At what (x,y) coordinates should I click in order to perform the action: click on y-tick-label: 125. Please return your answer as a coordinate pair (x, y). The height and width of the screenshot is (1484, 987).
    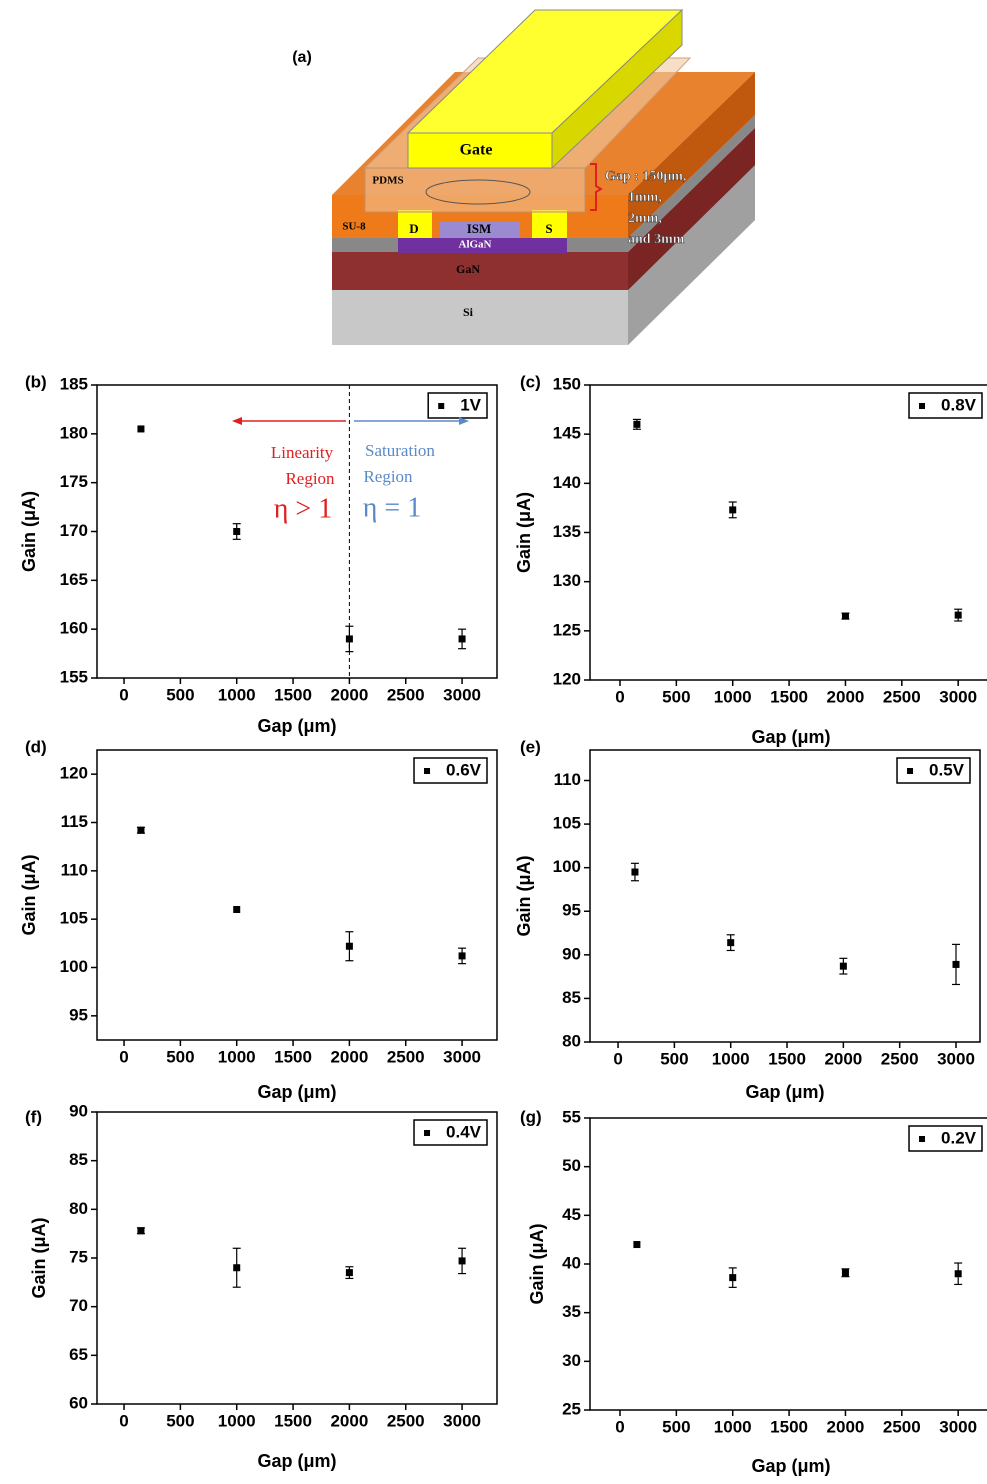
    Looking at the image, I should click on (567, 629).